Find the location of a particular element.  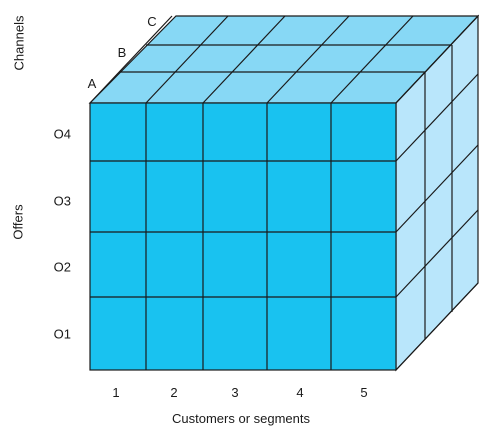

customer-label-2: 2 is located at coordinates (173, 392).